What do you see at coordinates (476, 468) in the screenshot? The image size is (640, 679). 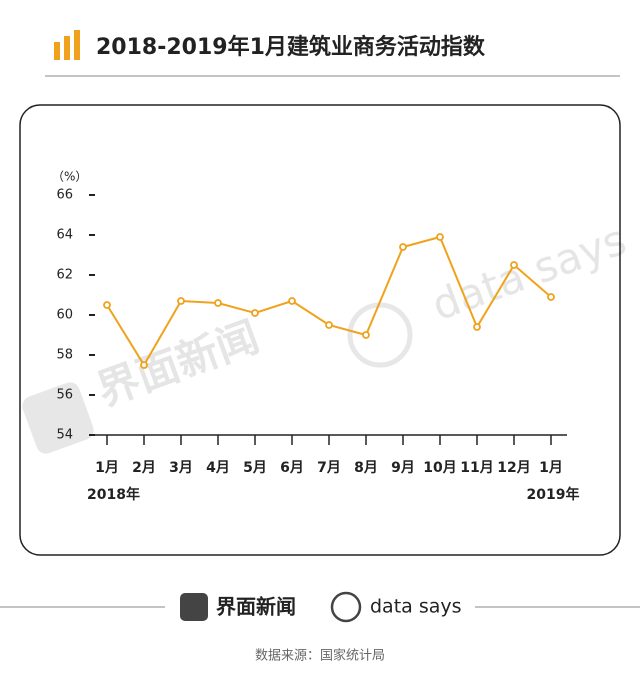 I see `x-tick-label: 11月` at bounding box center [476, 468].